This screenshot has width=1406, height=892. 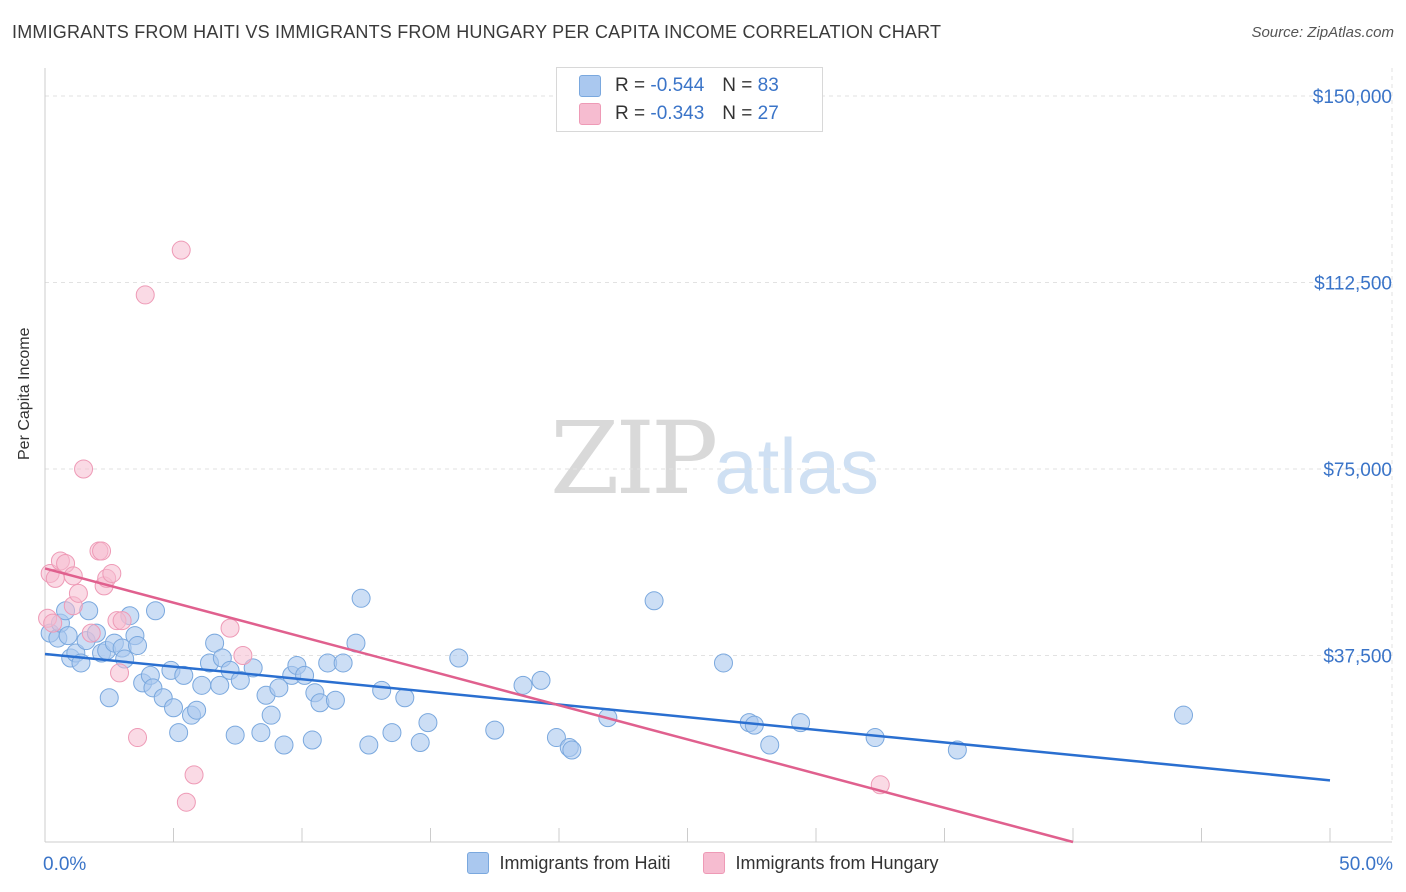 What do you see at coordinates (590, 86) in the screenshot?
I see `haiti-swatch` at bounding box center [590, 86].